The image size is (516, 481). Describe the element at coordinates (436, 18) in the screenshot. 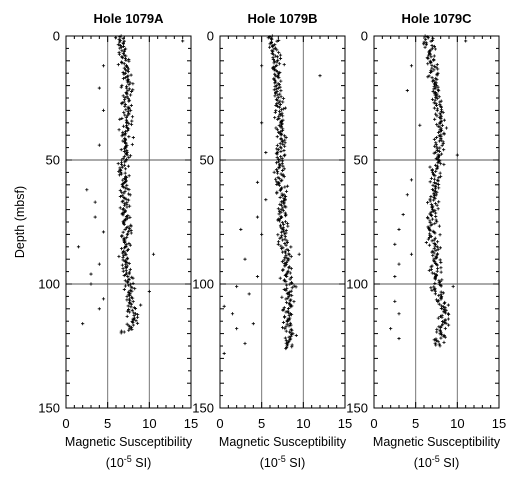

I see `panel-title: Hole 1079C` at that location.